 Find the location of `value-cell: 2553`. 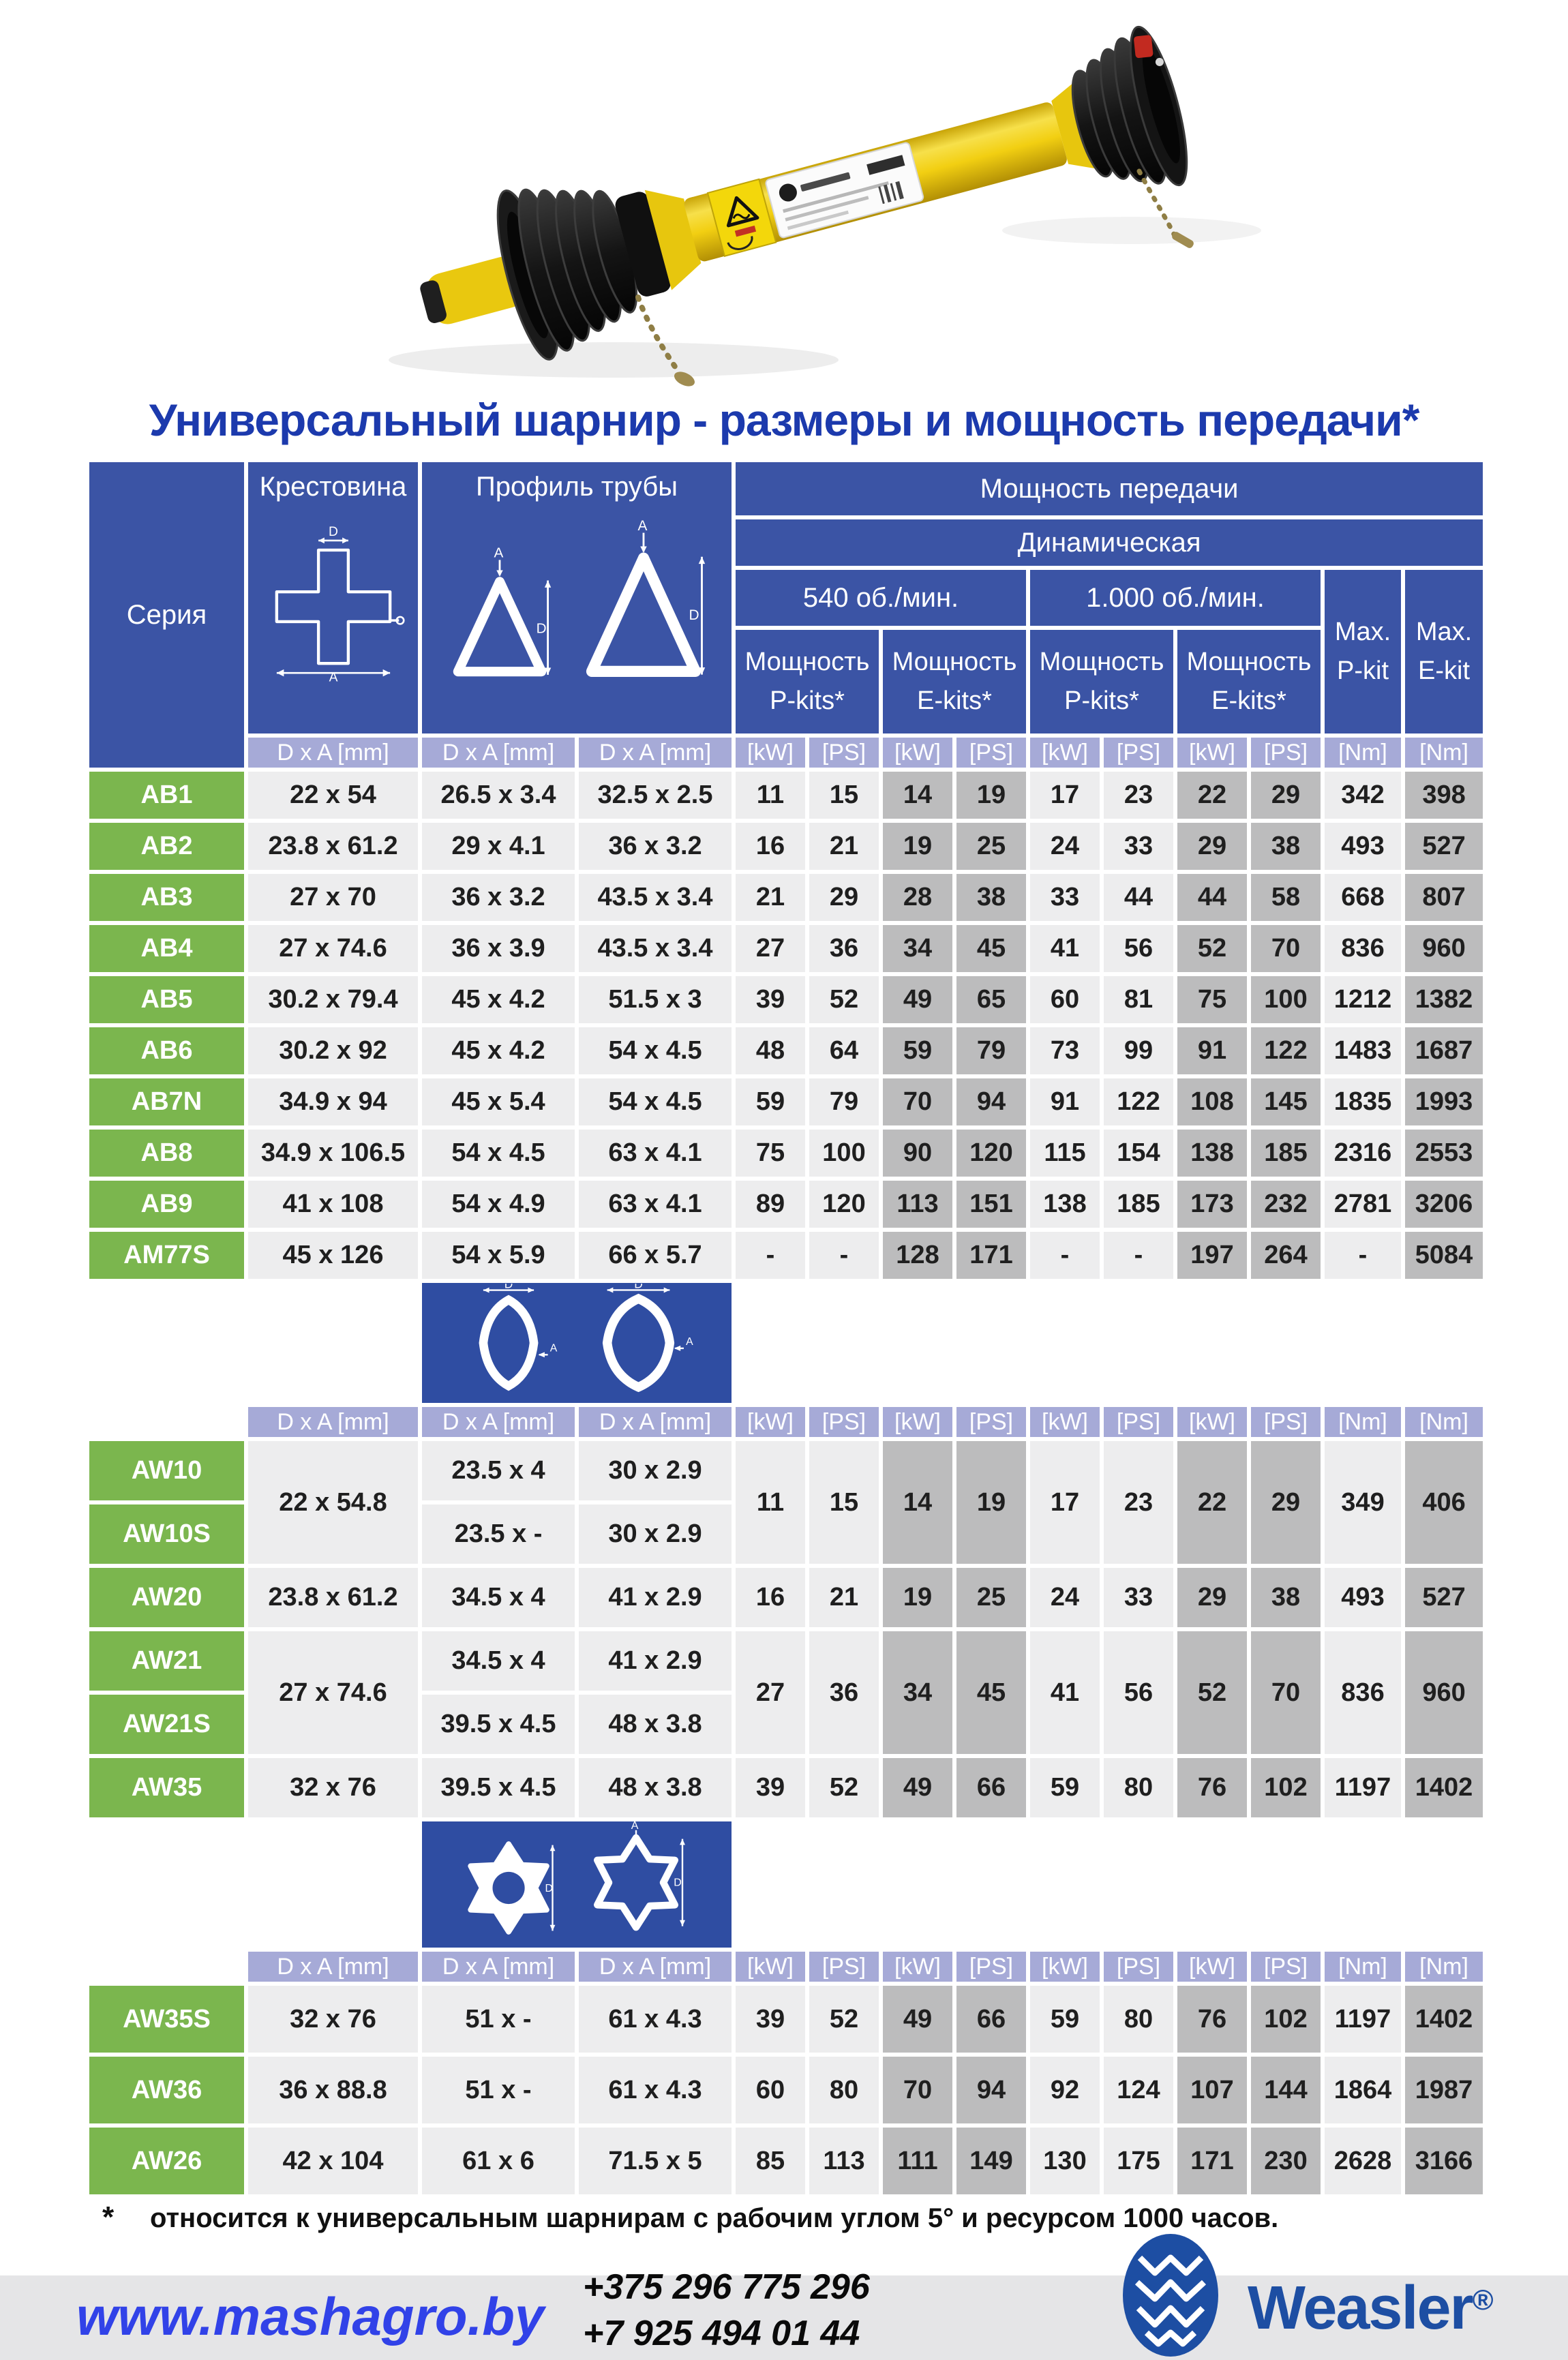

value-cell: 2553 is located at coordinates (1444, 1153).